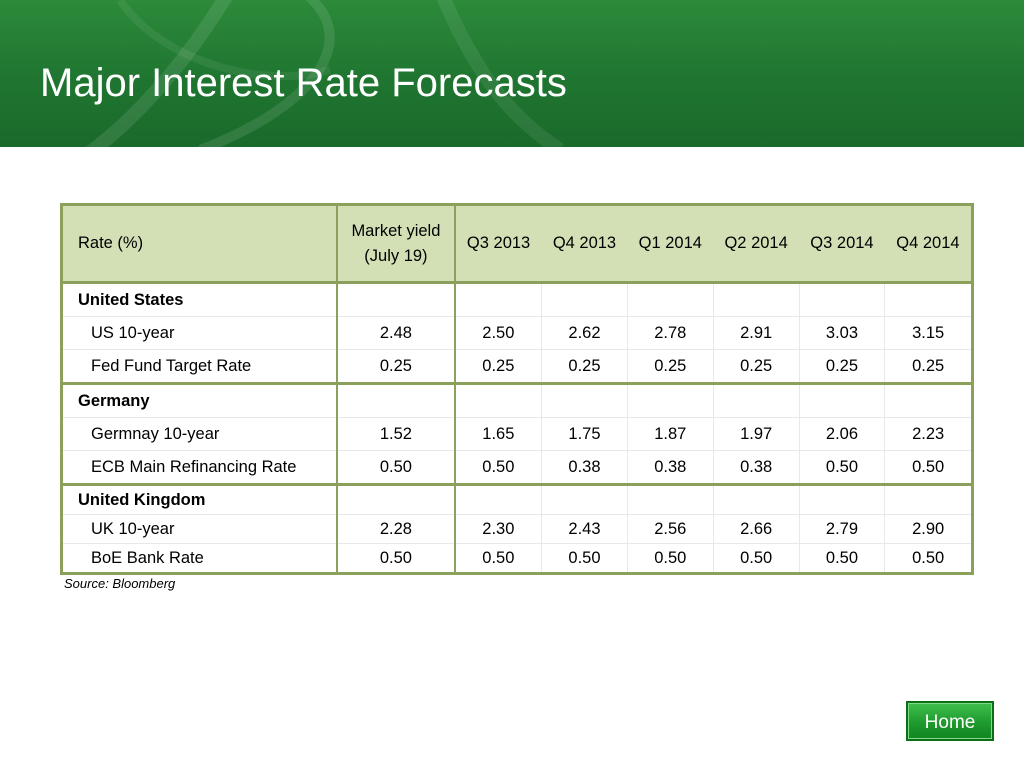  Describe the element at coordinates (670, 434) in the screenshot. I see `forecast-cell: 1.87` at that location.